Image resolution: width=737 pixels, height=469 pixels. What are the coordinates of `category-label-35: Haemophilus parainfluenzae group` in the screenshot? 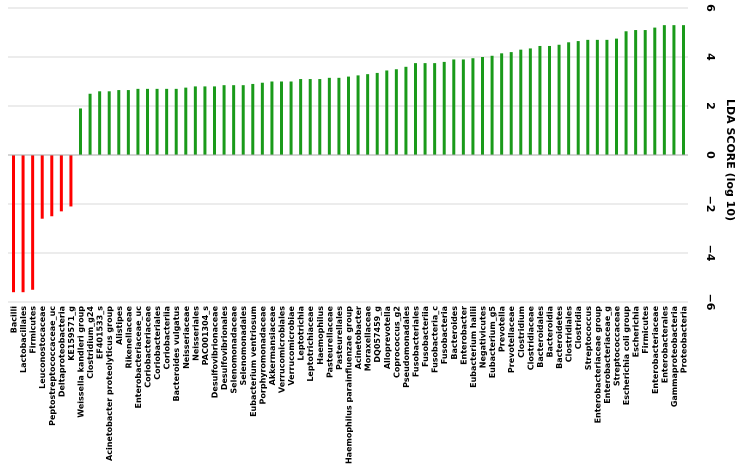 It's located at (349, 385).